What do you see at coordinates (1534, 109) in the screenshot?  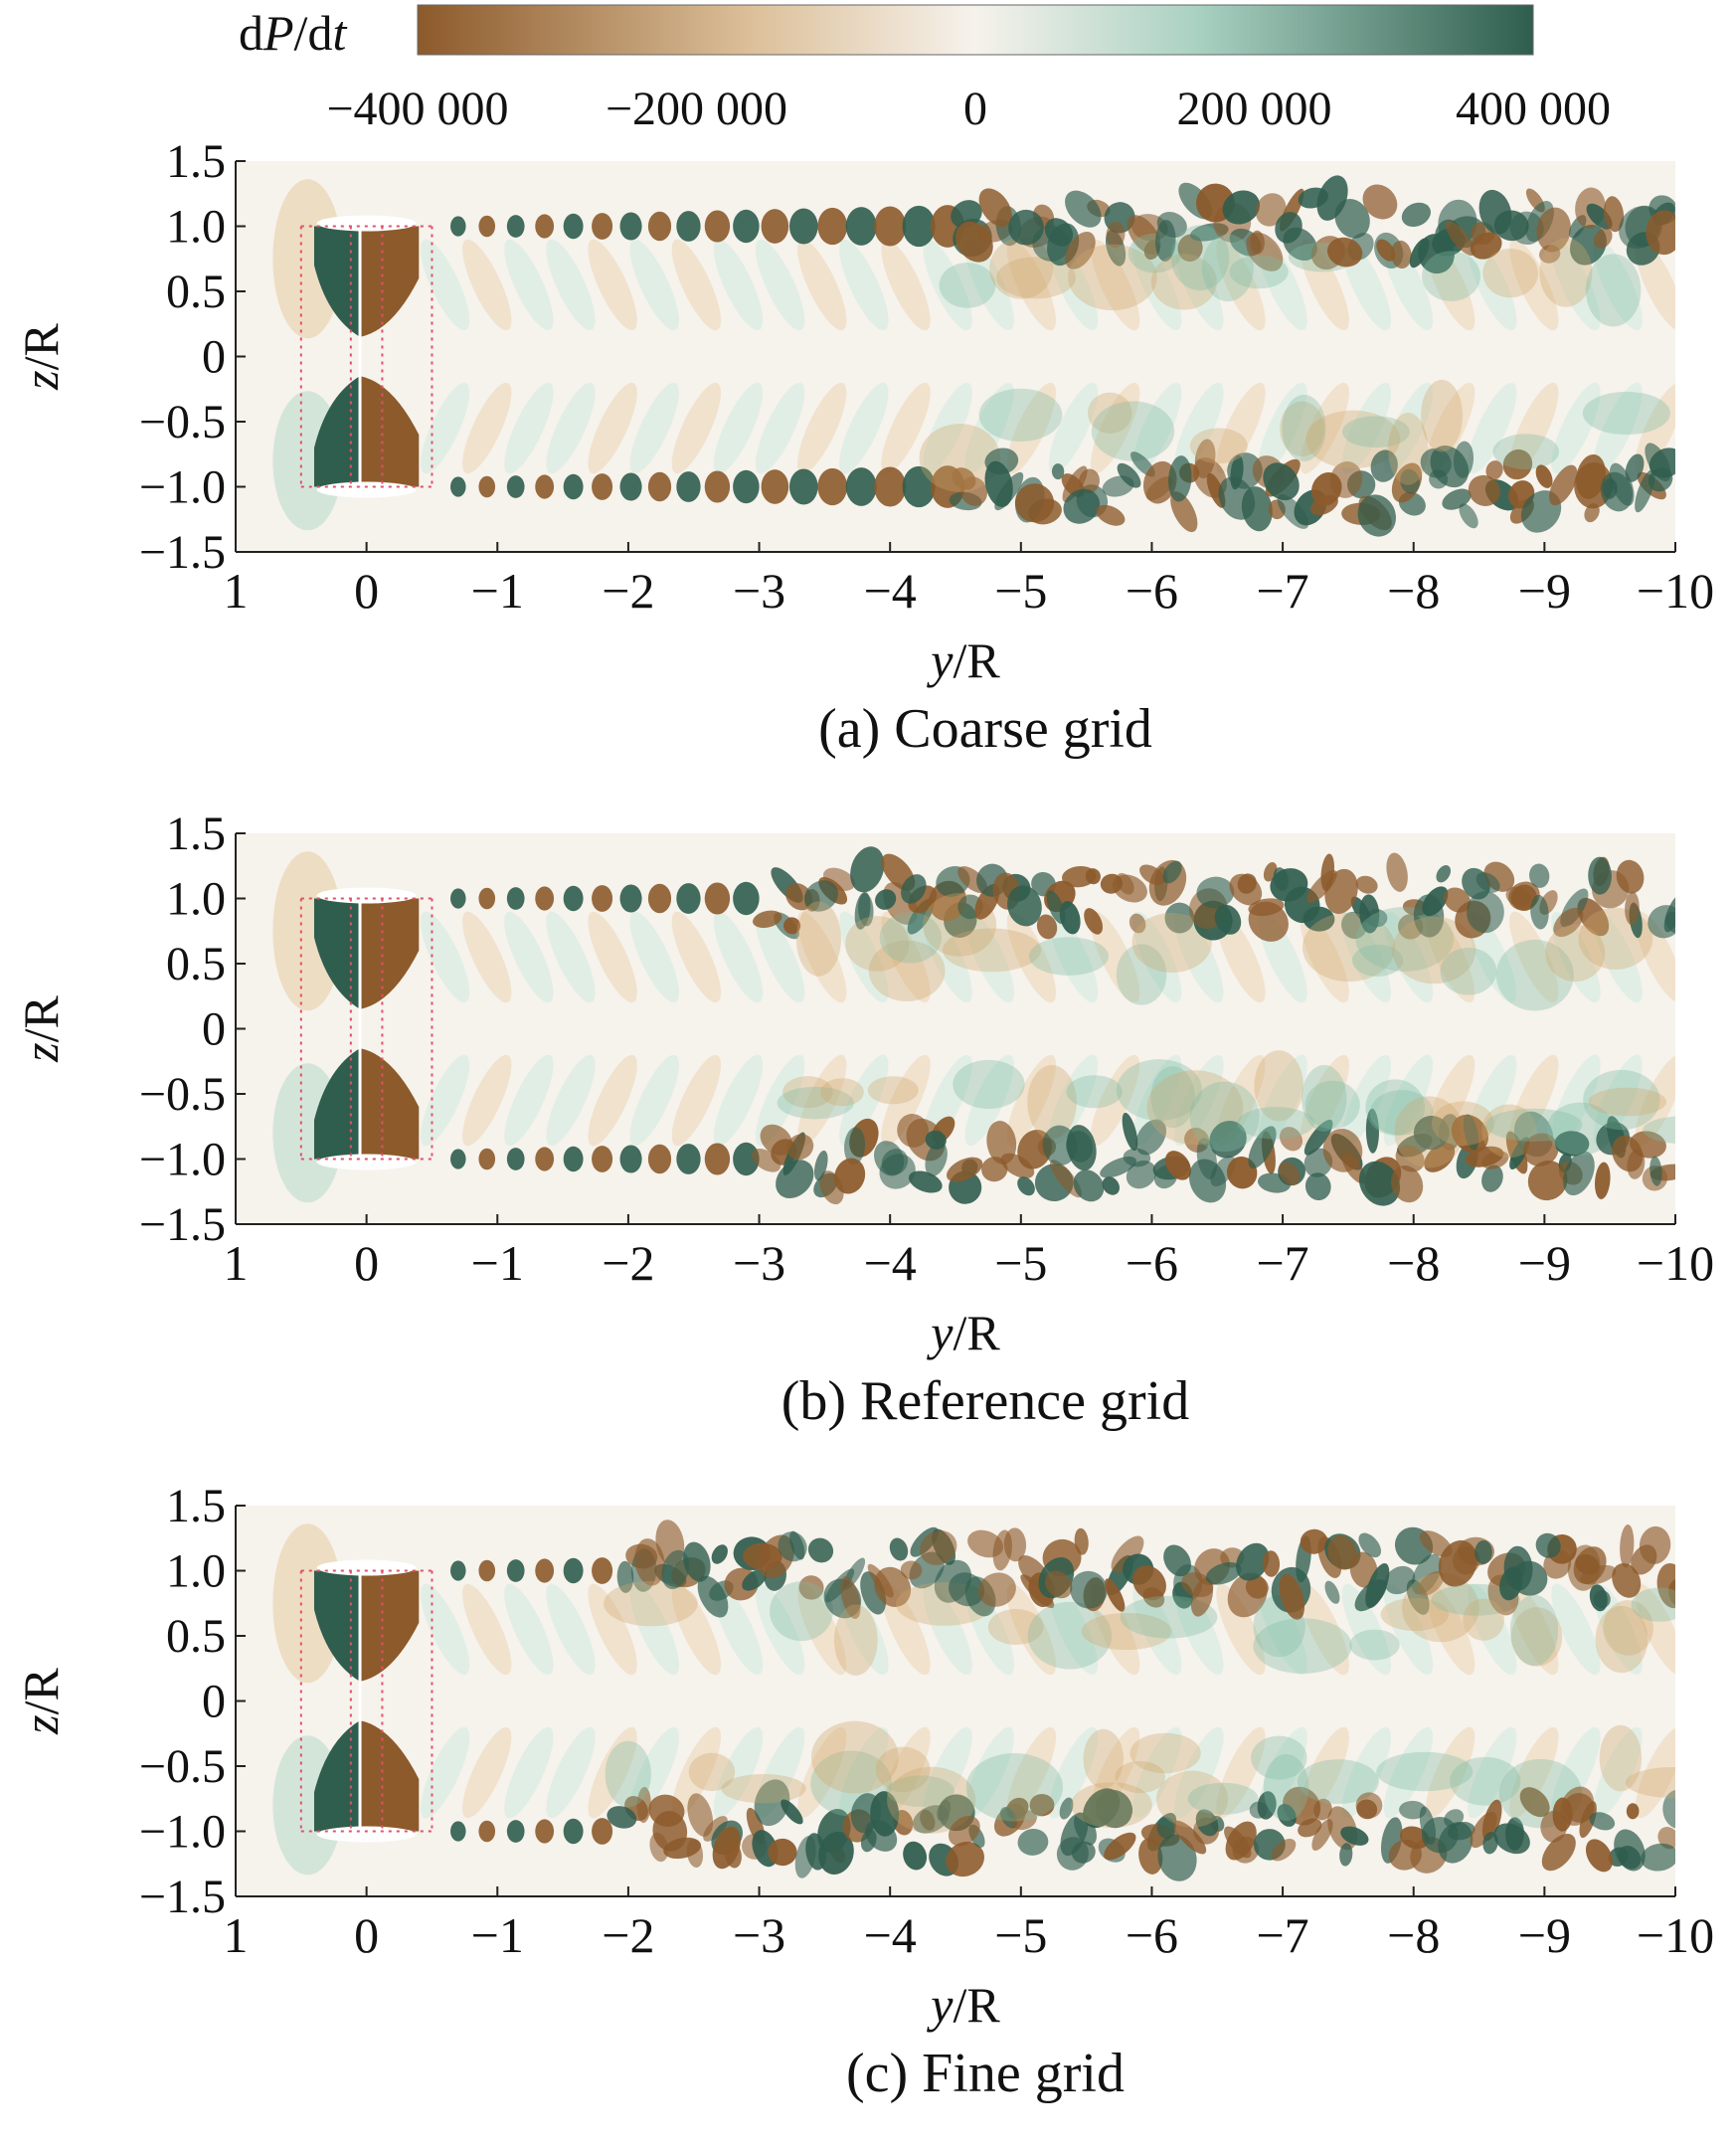 I see `colorbar-tick-label-4: 400 000` at bounding box center [1534, 109].